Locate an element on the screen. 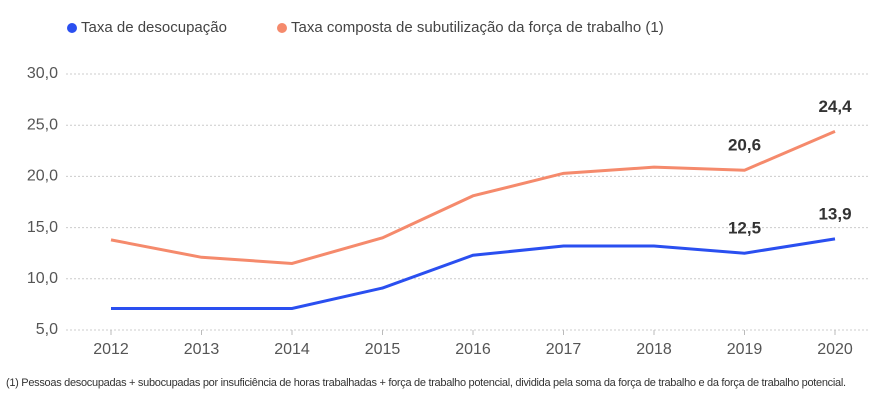 This screenshot has height=419, width=876. data-label: 20,6 is located at coordinates (744, 145).